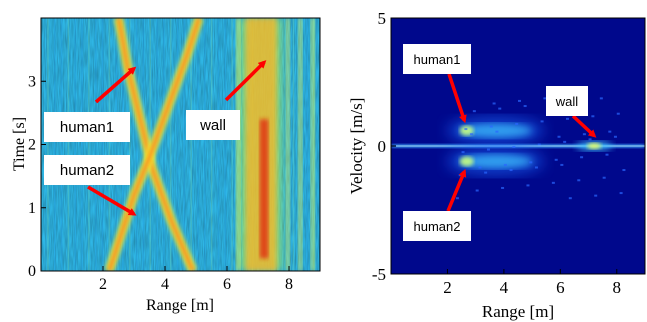  What do you see at coordinates (617, 287) in the screenshot?
I see `x-tick-label: 8` at bounding box center [617, 287].